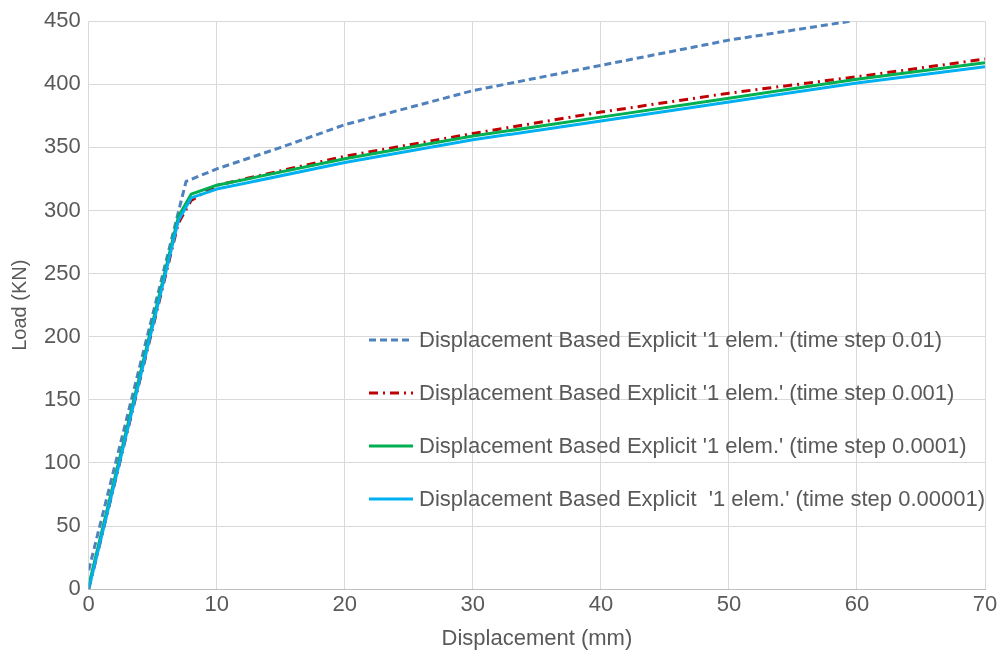  I want to click on x-tick-label: 50, so click(729, 604).